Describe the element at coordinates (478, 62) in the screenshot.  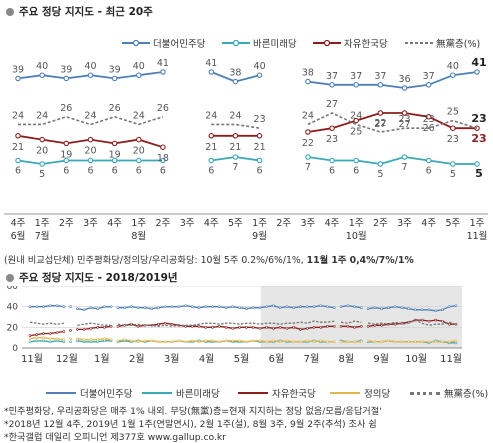
I see `top-data-label-0-19: 41` at that location.